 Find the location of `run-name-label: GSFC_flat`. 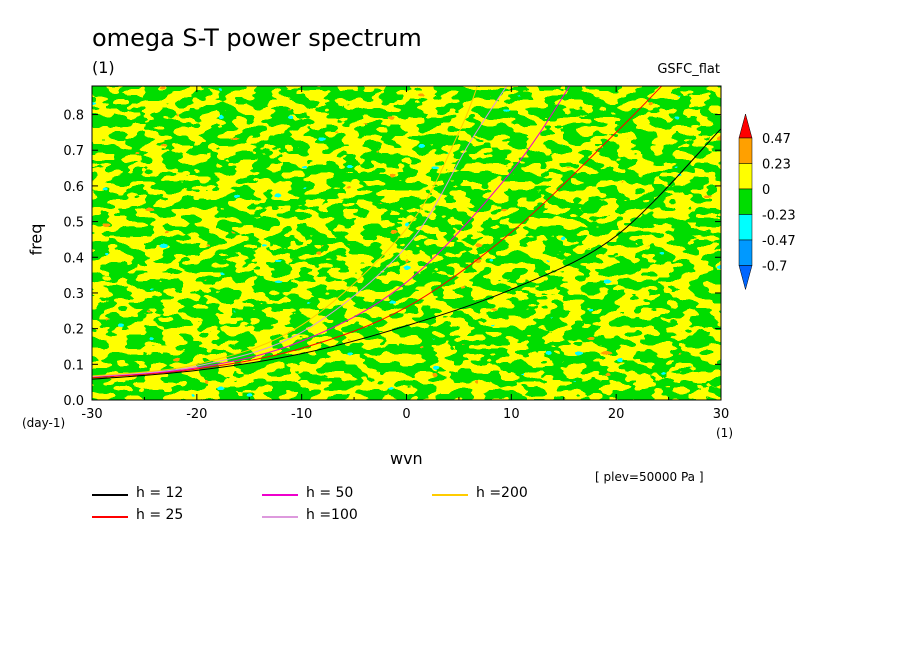

run-name-label: GSFC_flat is located at coordinates (688, 69).